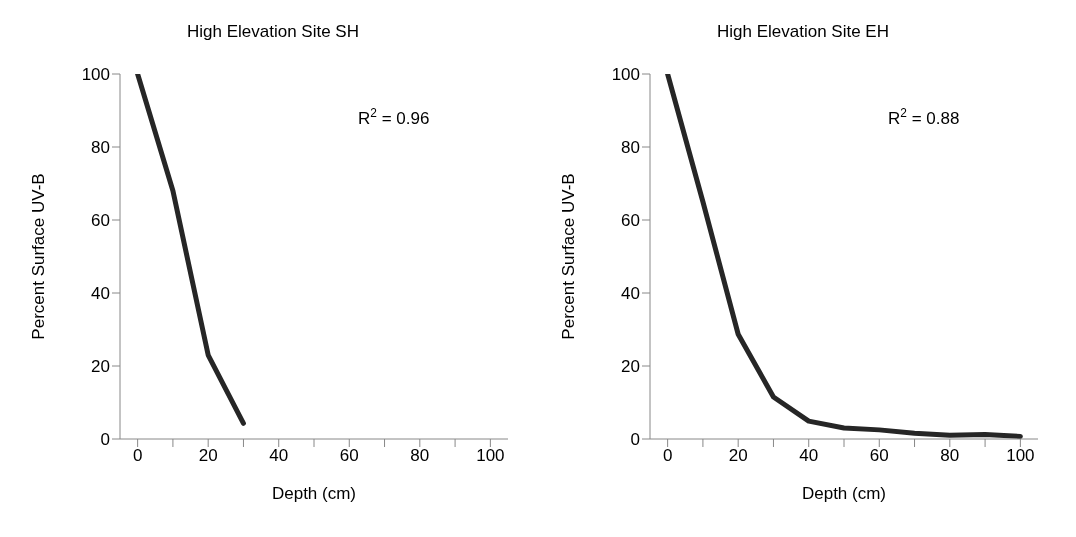 The image size is (1076, 537). What do you see at coordinates (803, 32) in the screenshot?
I see `chart-title: High Elevation Site EH` at bounding box center [803, 32].